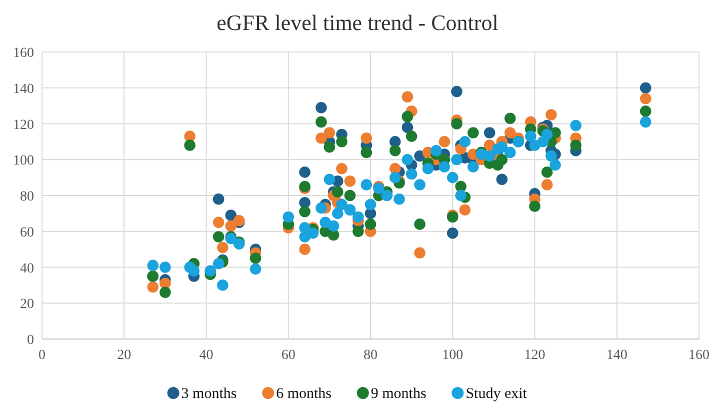 The image size is (715, 413). What do you see at coordinates (27, 232) in the screenshot?
I see `y-tick-label: 60` at bounding box center [27, 232].